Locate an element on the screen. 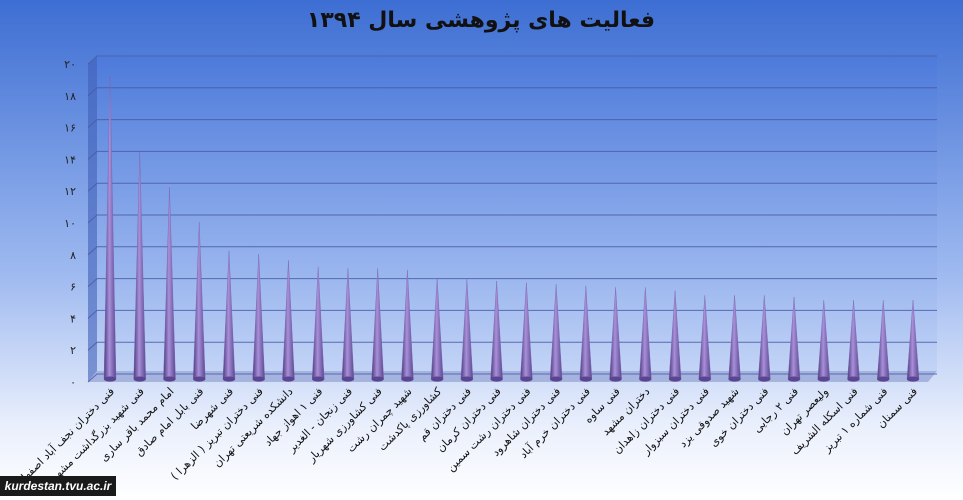  y-tick-label: ۴ is located at coordinates (73, 318).